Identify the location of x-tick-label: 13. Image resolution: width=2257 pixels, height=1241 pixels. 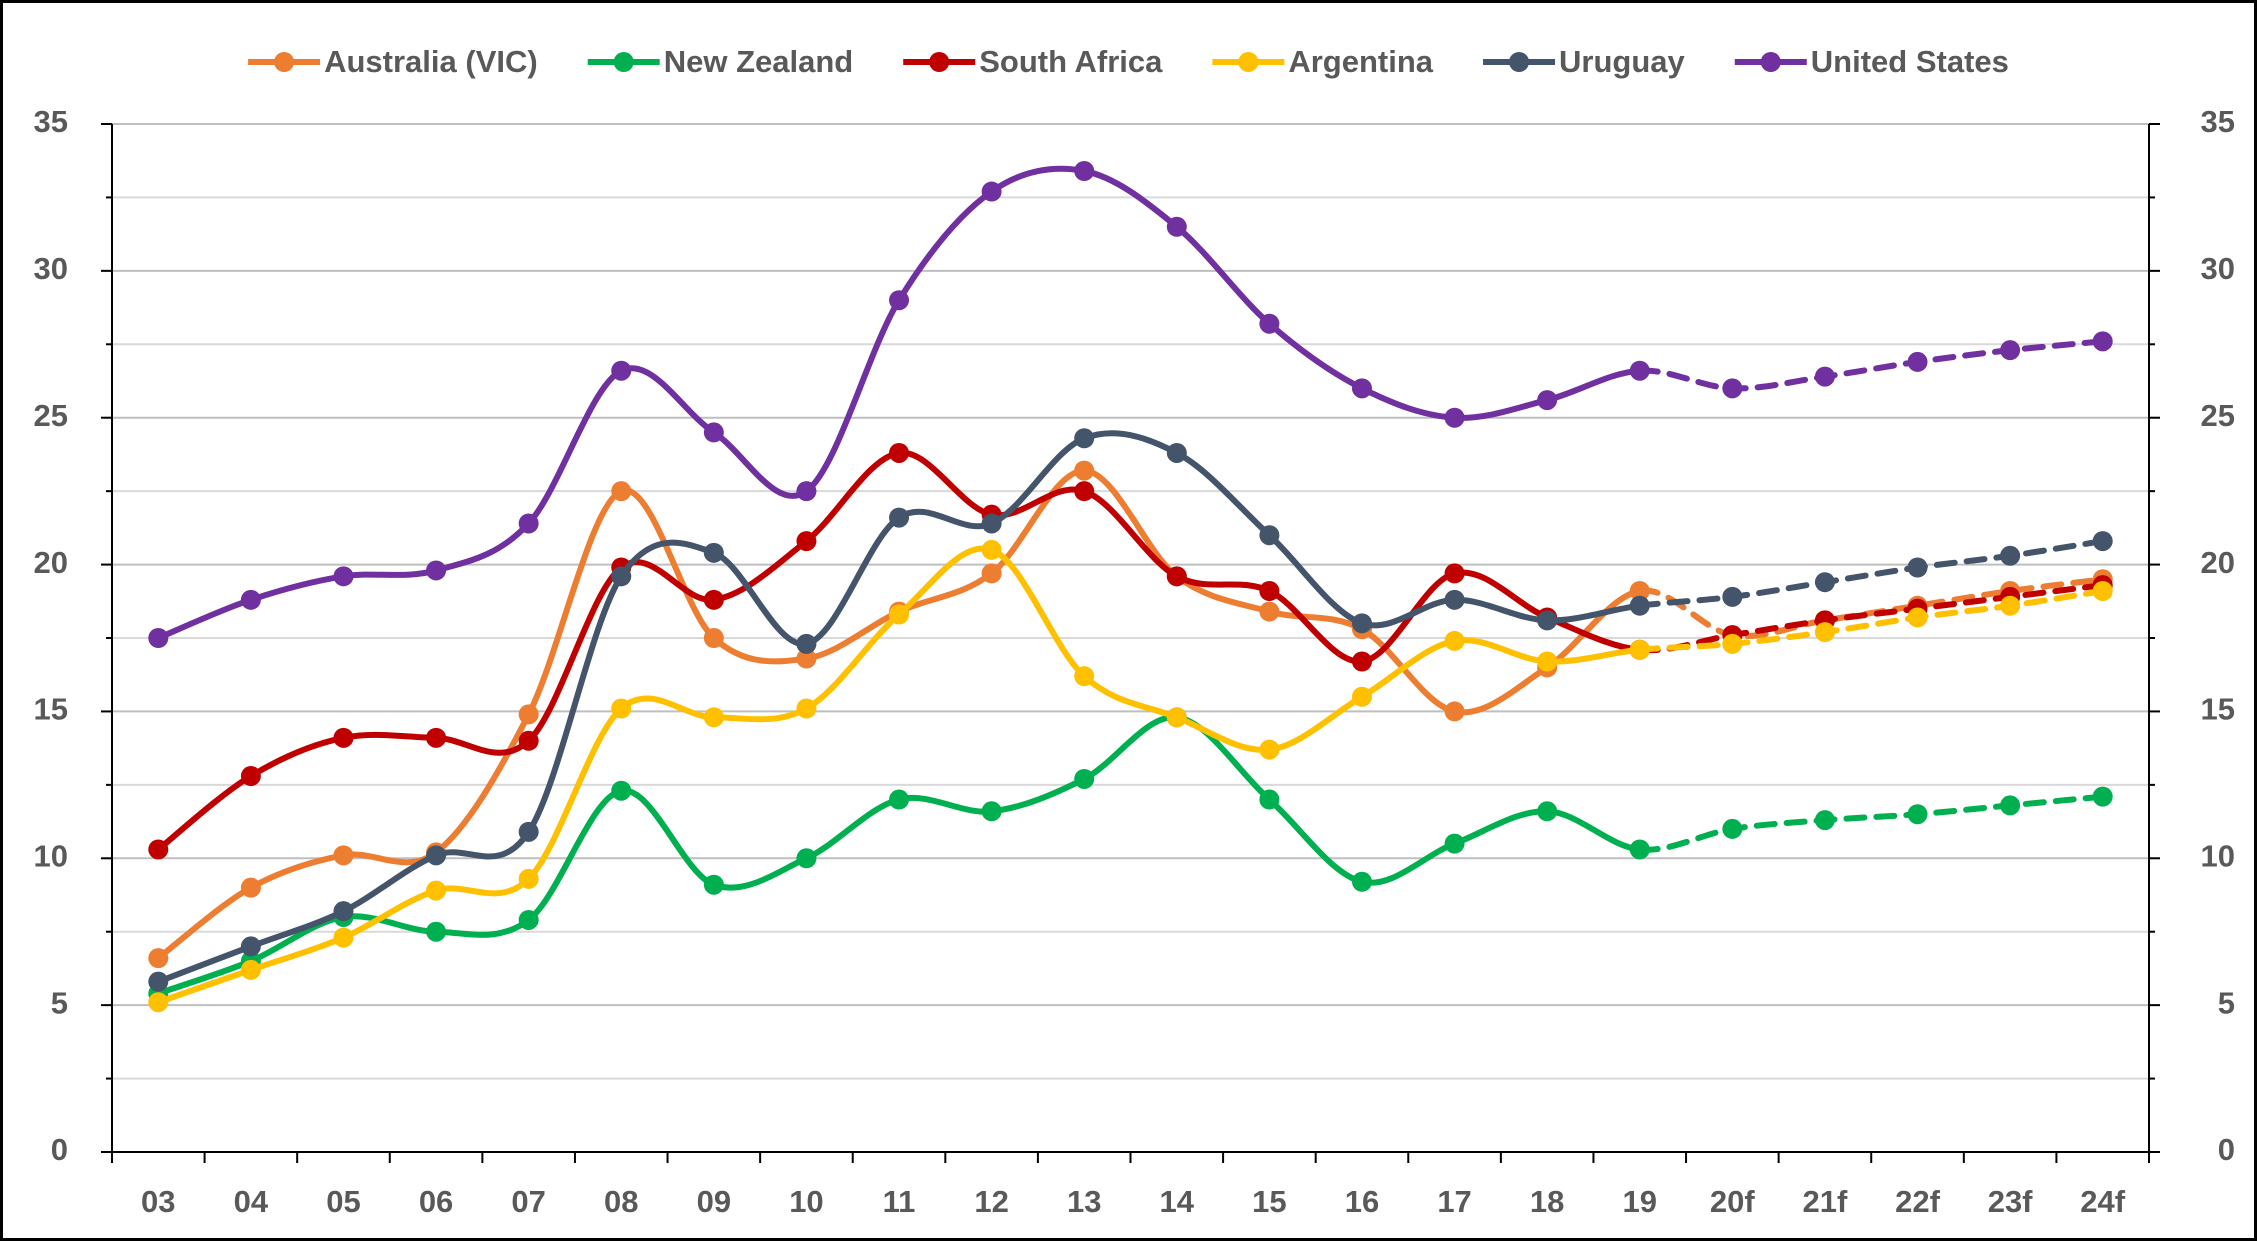
(1084, 1201).